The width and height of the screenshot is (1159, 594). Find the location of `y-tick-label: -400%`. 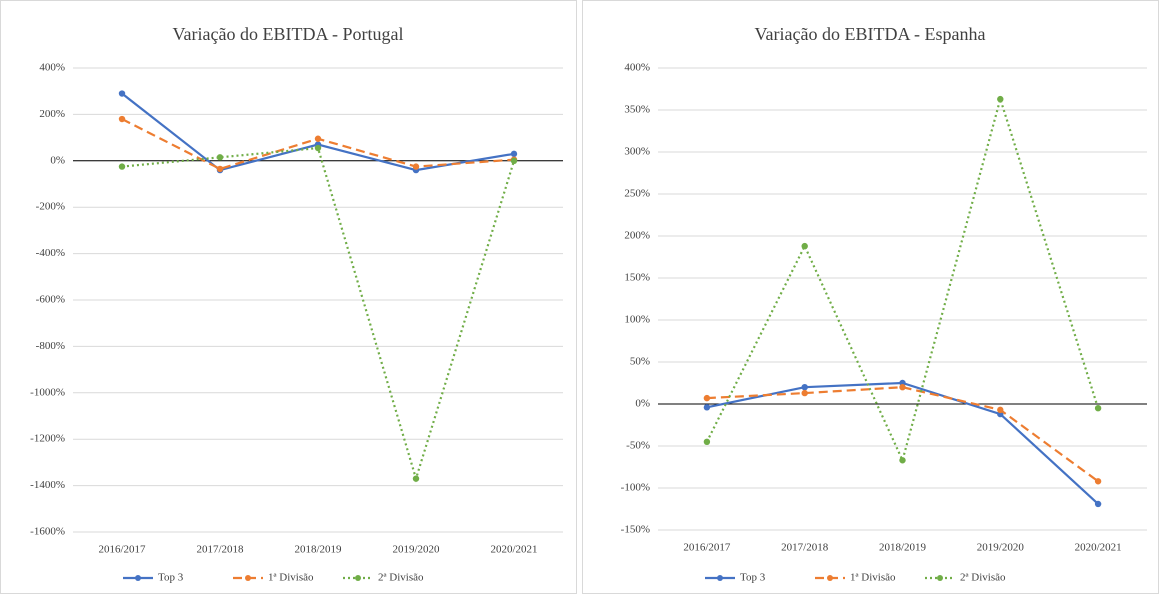

y-tick-label: -400% is located at coordinates (50, 253).